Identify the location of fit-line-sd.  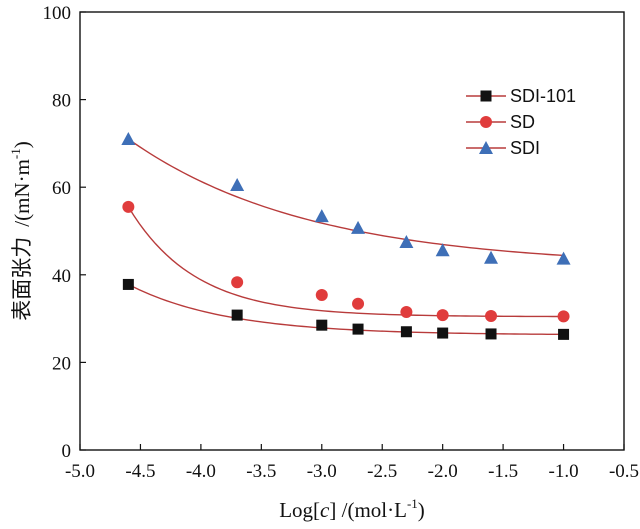
(345, 262).